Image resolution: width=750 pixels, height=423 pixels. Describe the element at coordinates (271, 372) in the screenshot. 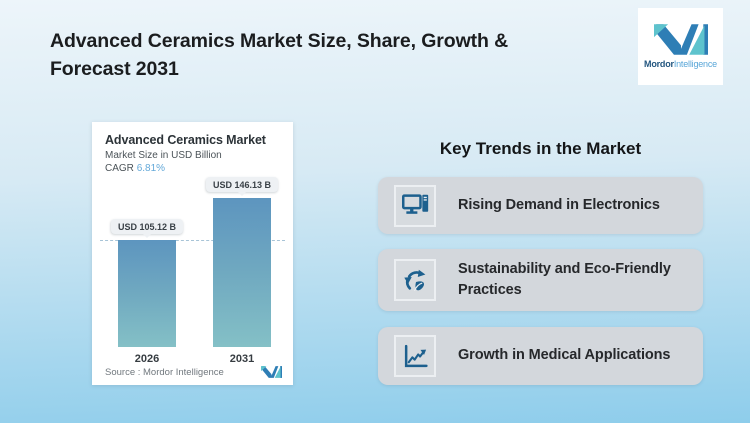

I see `mordor-intelligence-mini-logo-icon` at that location.